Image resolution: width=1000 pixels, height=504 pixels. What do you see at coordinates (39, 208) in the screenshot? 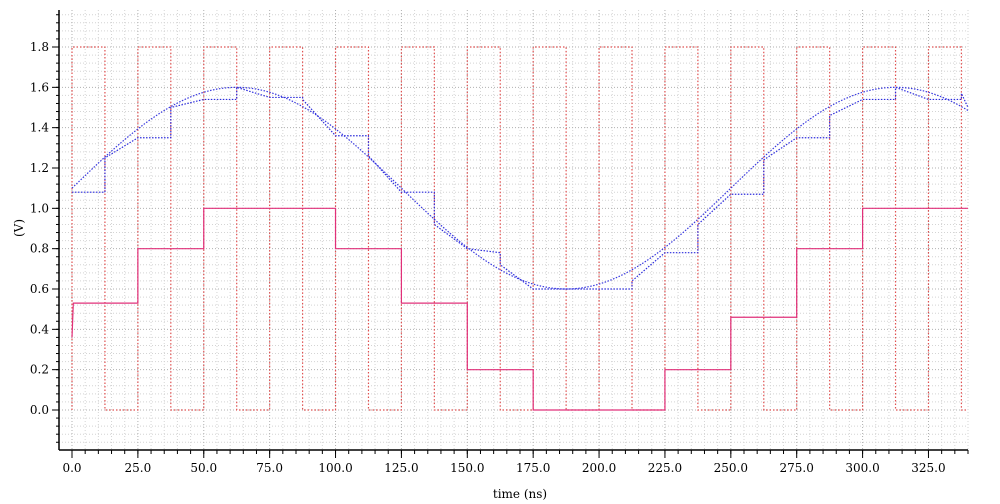
I see `y-tick-label: 1.0` at bounding box center [39, 208].